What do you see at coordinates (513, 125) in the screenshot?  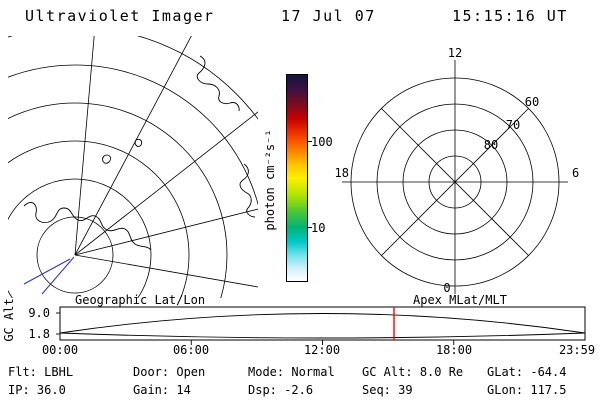 I see `mlat-label-70: 70` at bounding box center [513, 125].